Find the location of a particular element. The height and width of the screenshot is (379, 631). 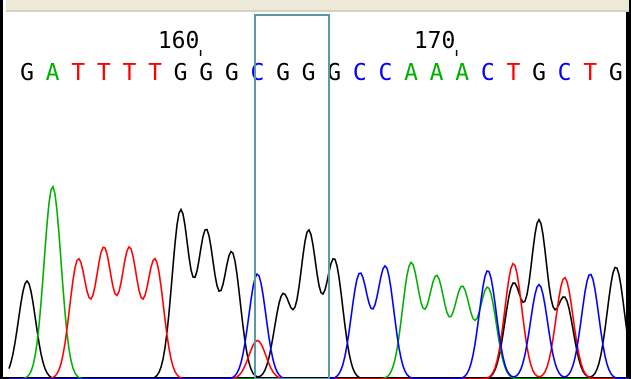

position-label-160: 160 is located at coordinates (179, 41).